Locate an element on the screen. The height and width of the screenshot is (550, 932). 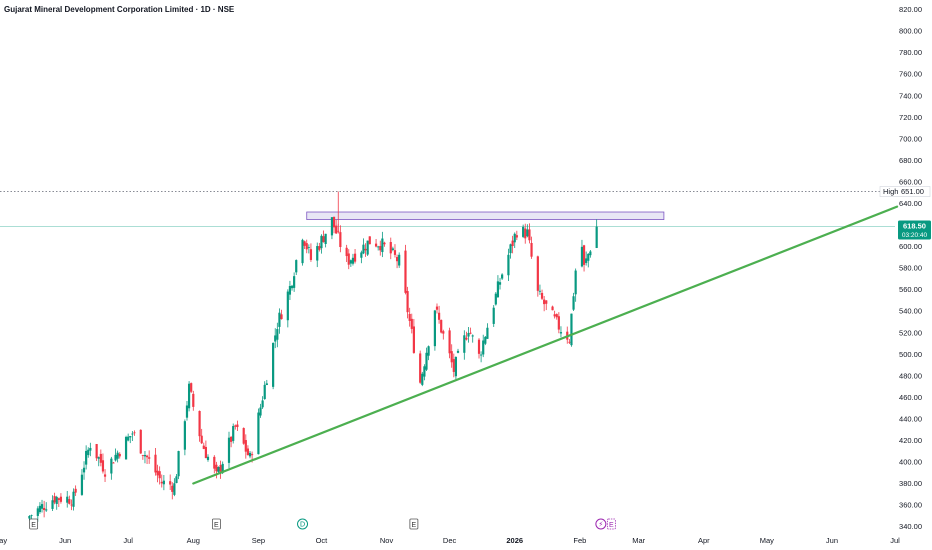
event-glyph: E is located at coordinates (611, 525).